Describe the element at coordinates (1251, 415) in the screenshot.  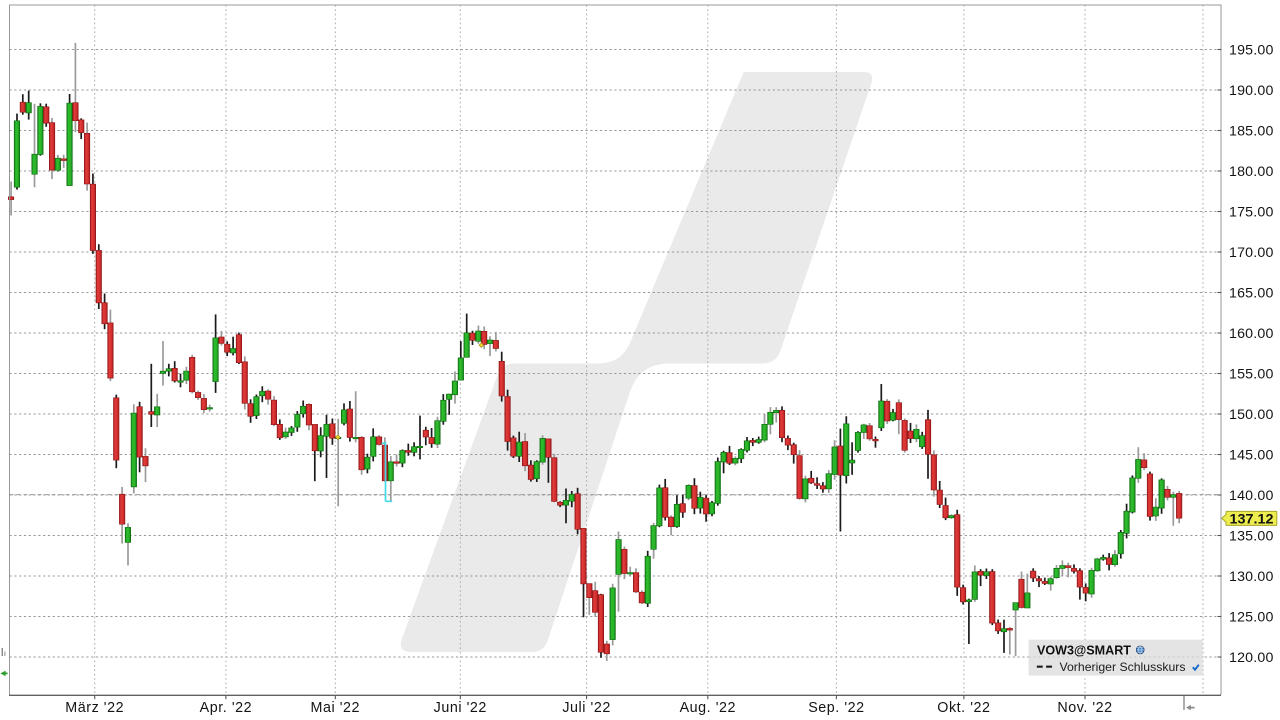
I see `svg-text: 150.00` at that location.